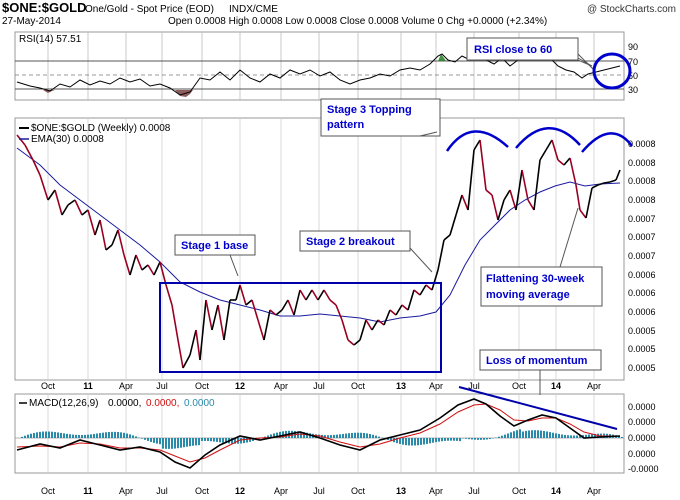 The width and height of the screenshot is (680, 500). I want to click on macd-value-1: 0.0000,, so click(124, 403).